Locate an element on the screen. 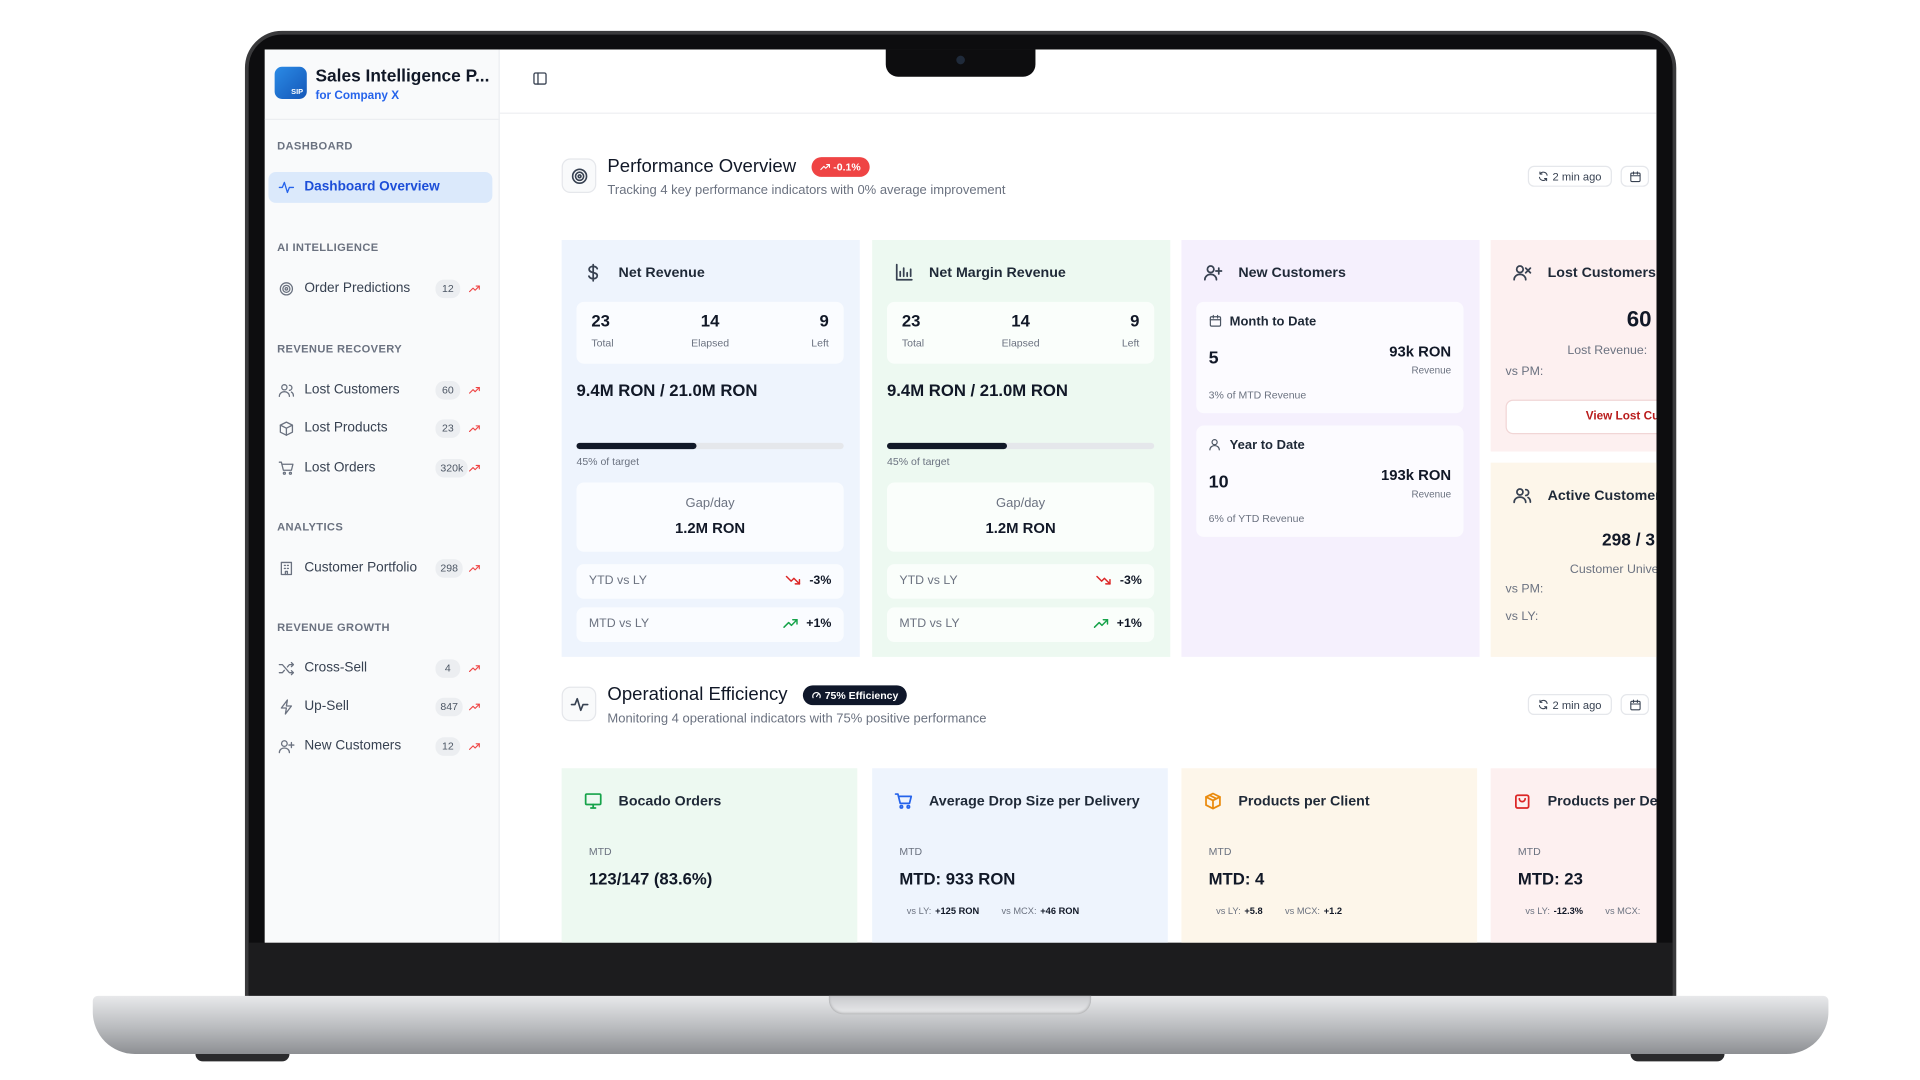  nav-item: Dashboard Overview is located at coordinates (380, 187).